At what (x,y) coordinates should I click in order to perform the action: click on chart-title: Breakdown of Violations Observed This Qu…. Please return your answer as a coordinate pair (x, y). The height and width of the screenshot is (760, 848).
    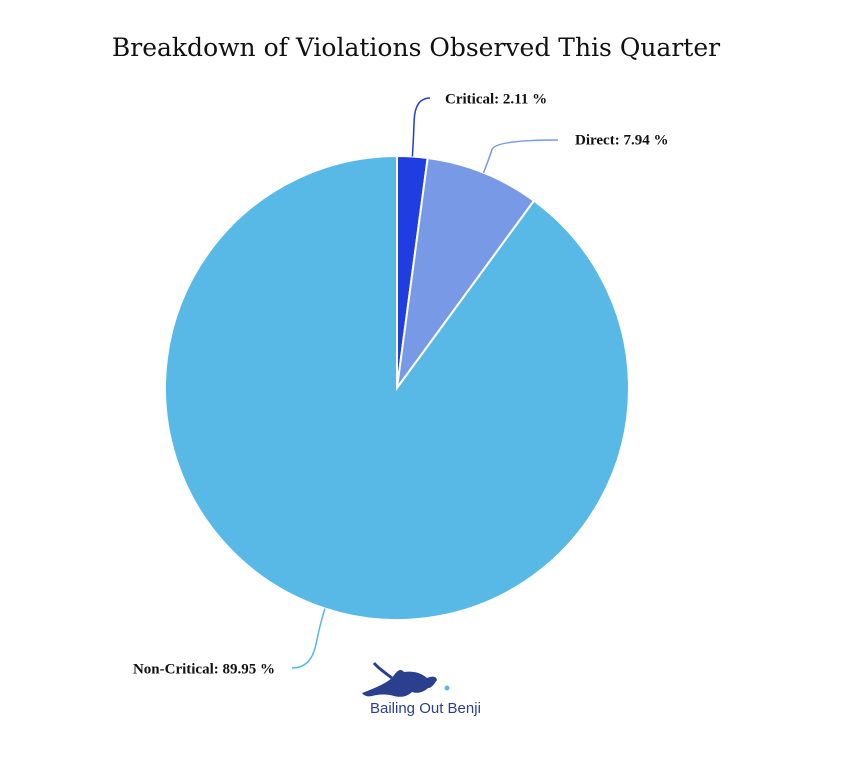
    Looking at the image, I should click on (416, 47).